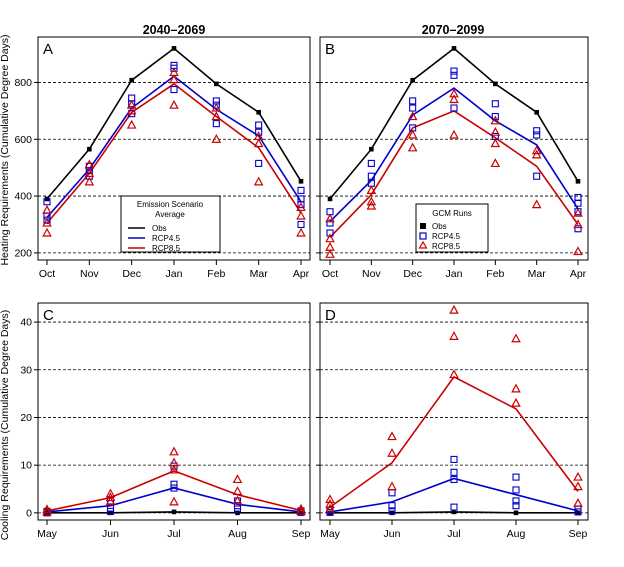  Describe the element at coordinates (166, 238) in the screenshot. I see `legend-entry-rcp45-average: RCP4.5` at that location.